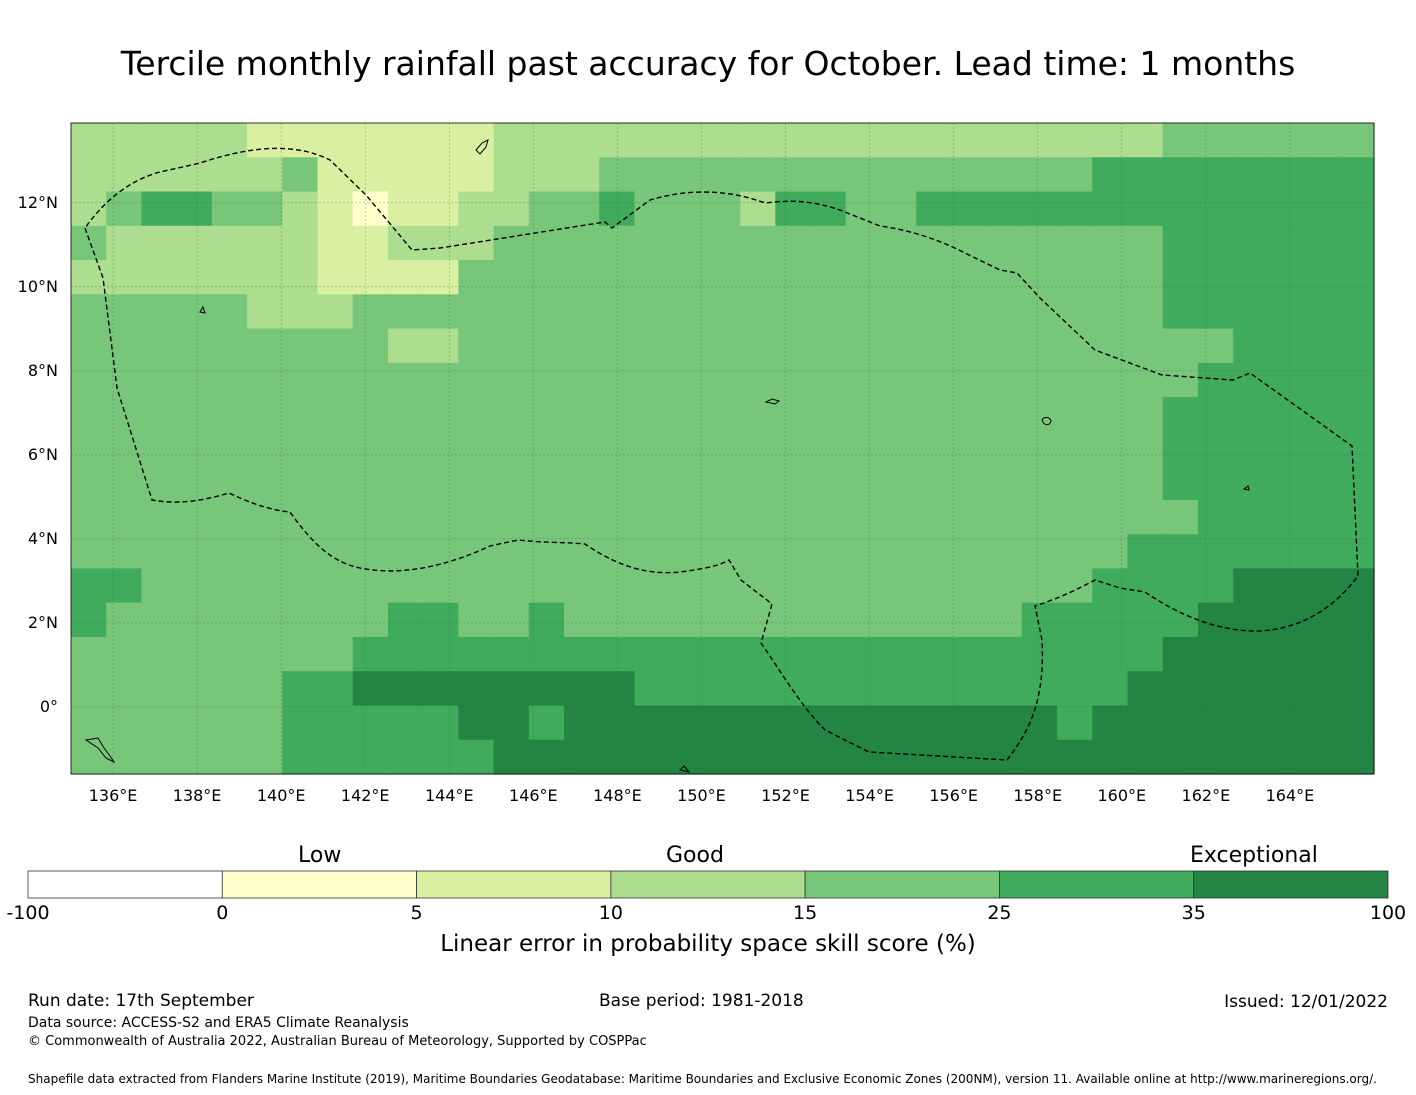 The width and height of the screenshot is (1416, 1095). I want to click on lon-label: 146°E, so click(533, 795).